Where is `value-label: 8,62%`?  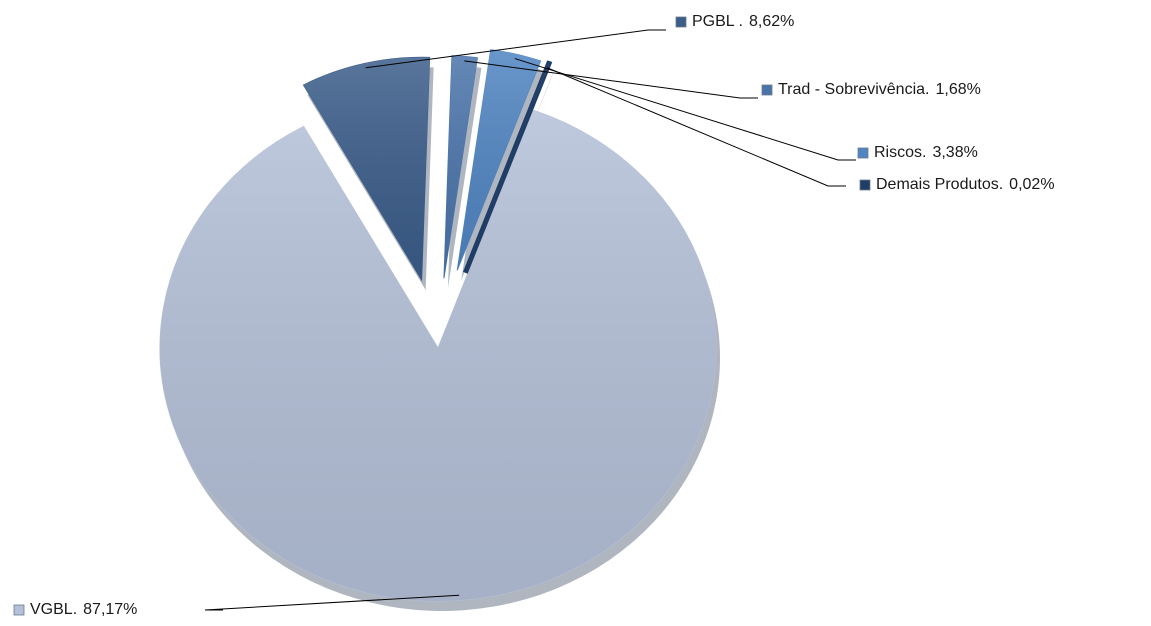
value-label: 8,62% is located at coordinates (771, 21).